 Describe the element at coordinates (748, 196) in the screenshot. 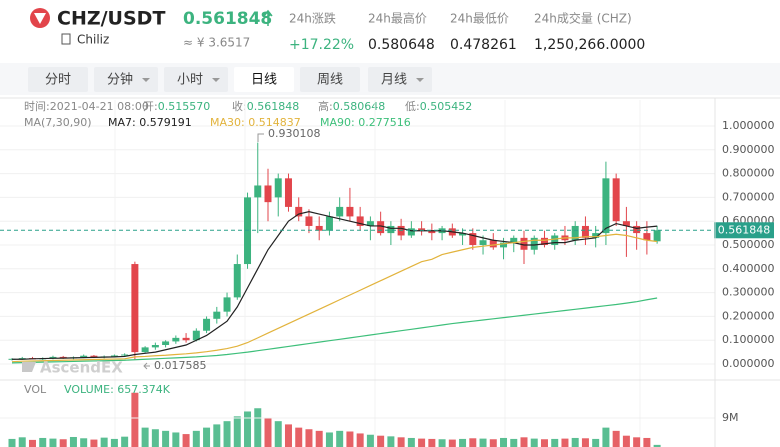

I see `y-tick-label: 0.700000` at that location.